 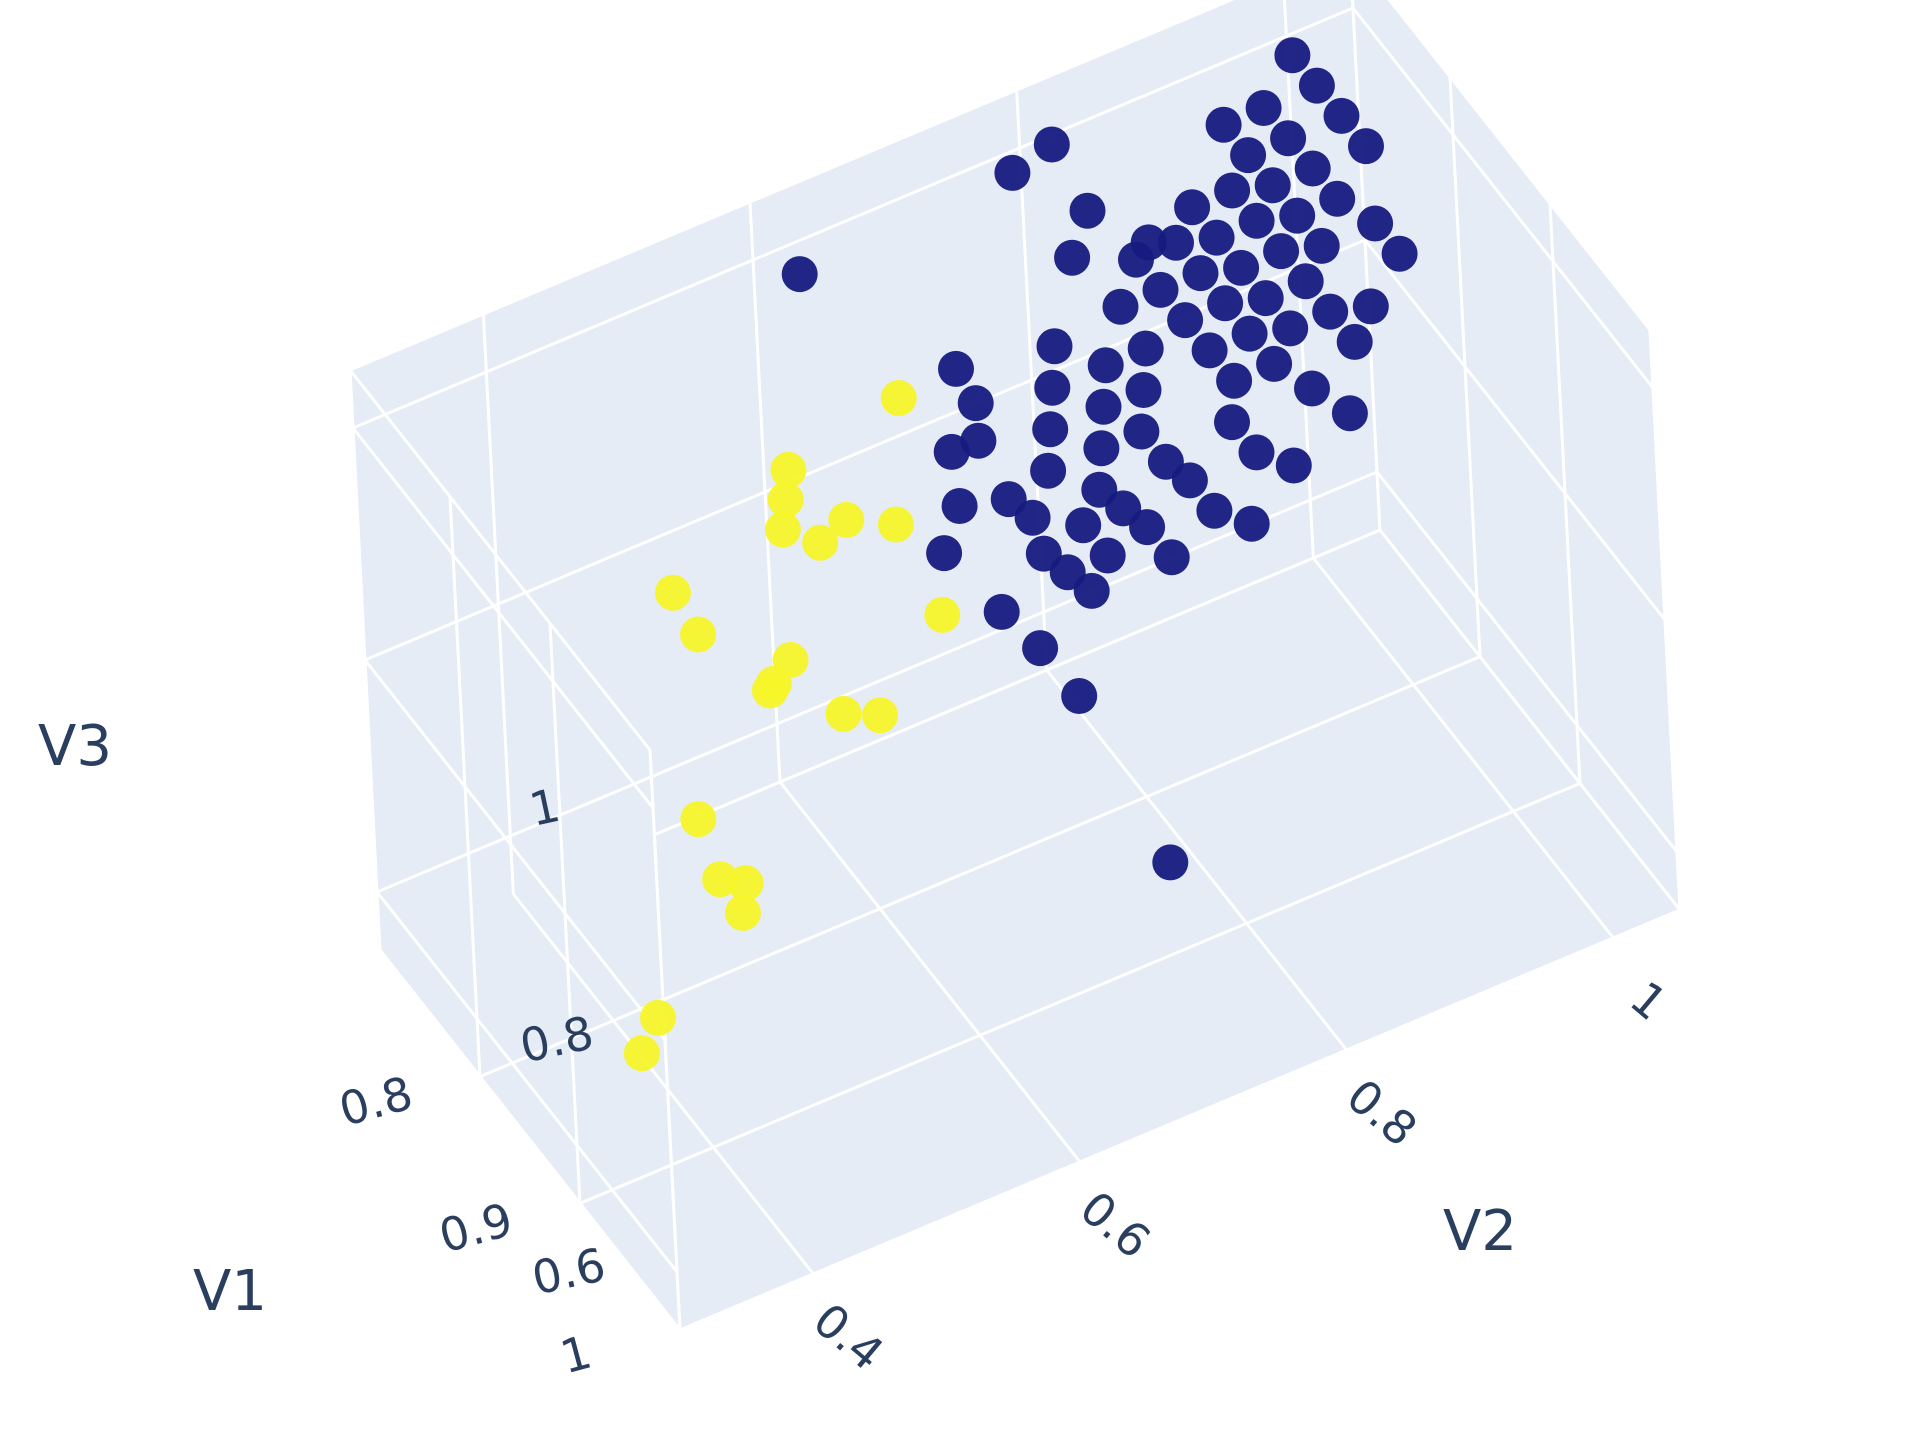 I want to click on y-axis-title: V2, so click(x=1480, y=1231).